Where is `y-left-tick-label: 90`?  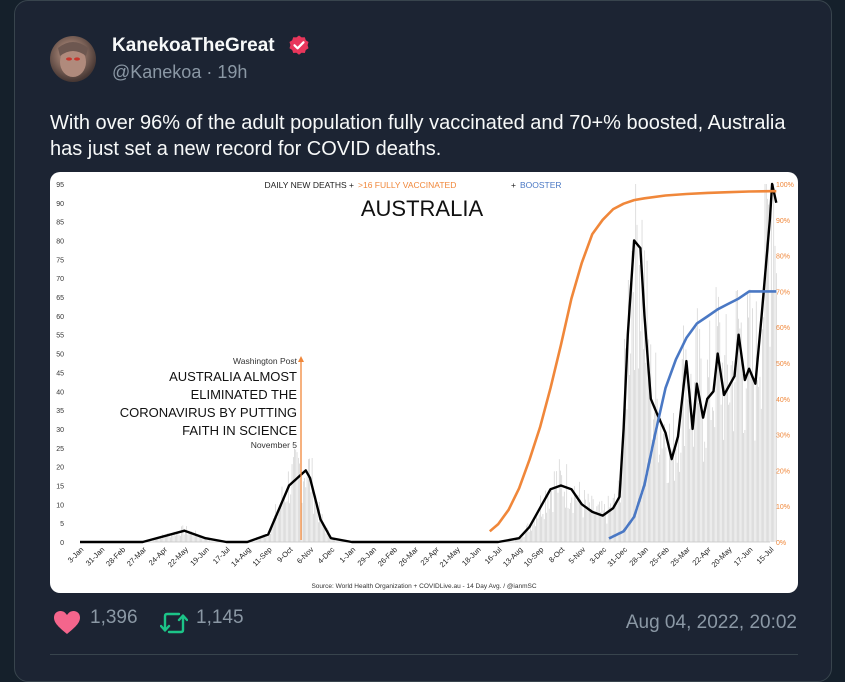 y-left-tick-label: 90 is located at coordinates (60, 204).